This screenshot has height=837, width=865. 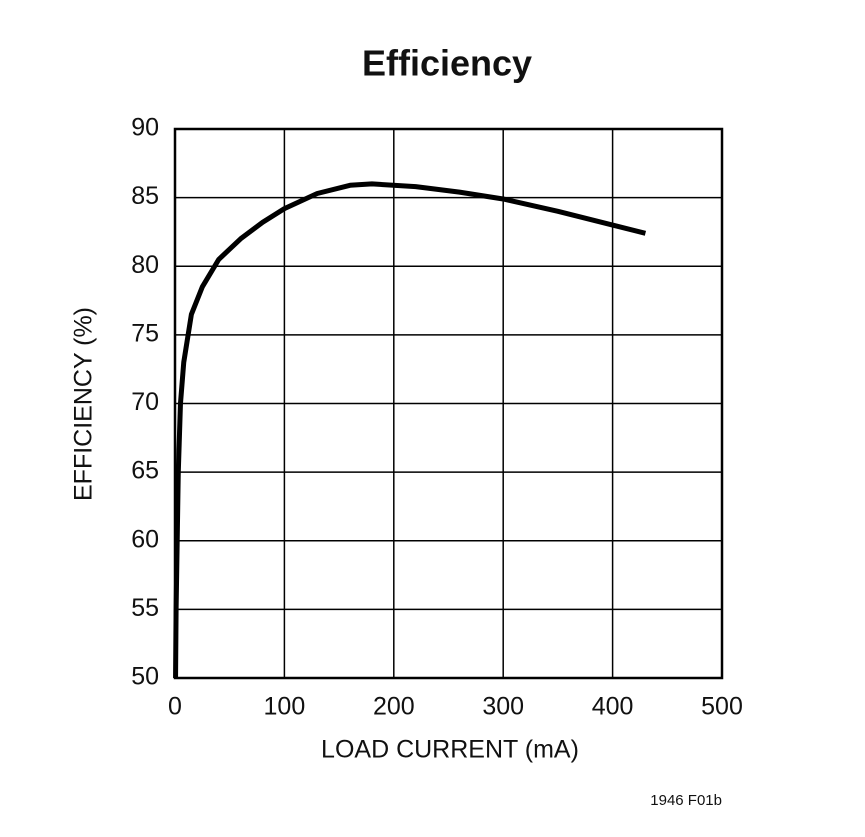 What do you see at coordinates (613, 707) in the screenshot?
I see `x-tick-label: 400` at bounding box center [613, 707].